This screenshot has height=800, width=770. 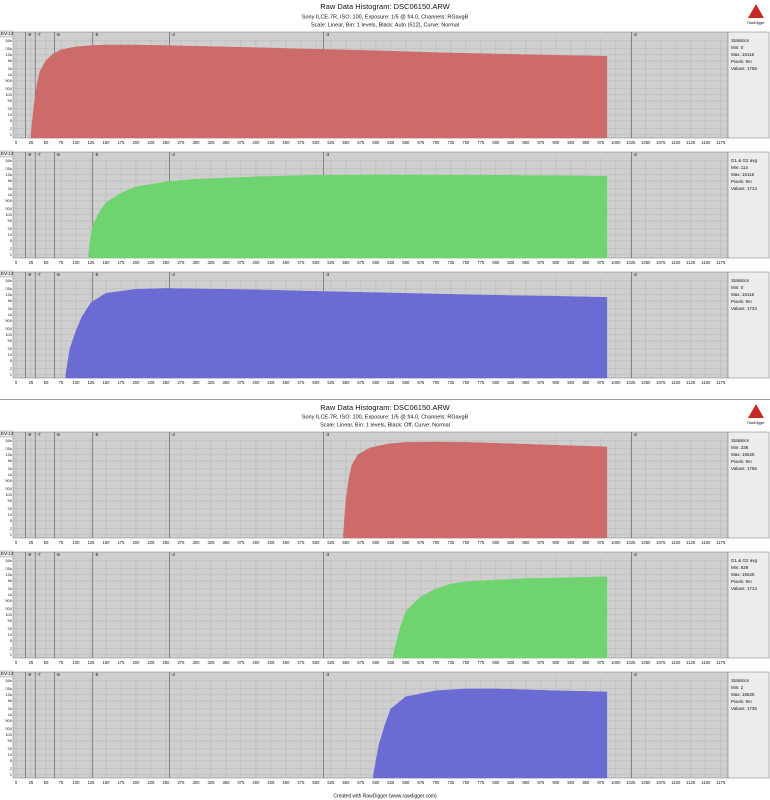 What do you see at coordinates (511, 262) in the screenshot?
I see `x-tick-label: 825` at bounding box center [511, 262].